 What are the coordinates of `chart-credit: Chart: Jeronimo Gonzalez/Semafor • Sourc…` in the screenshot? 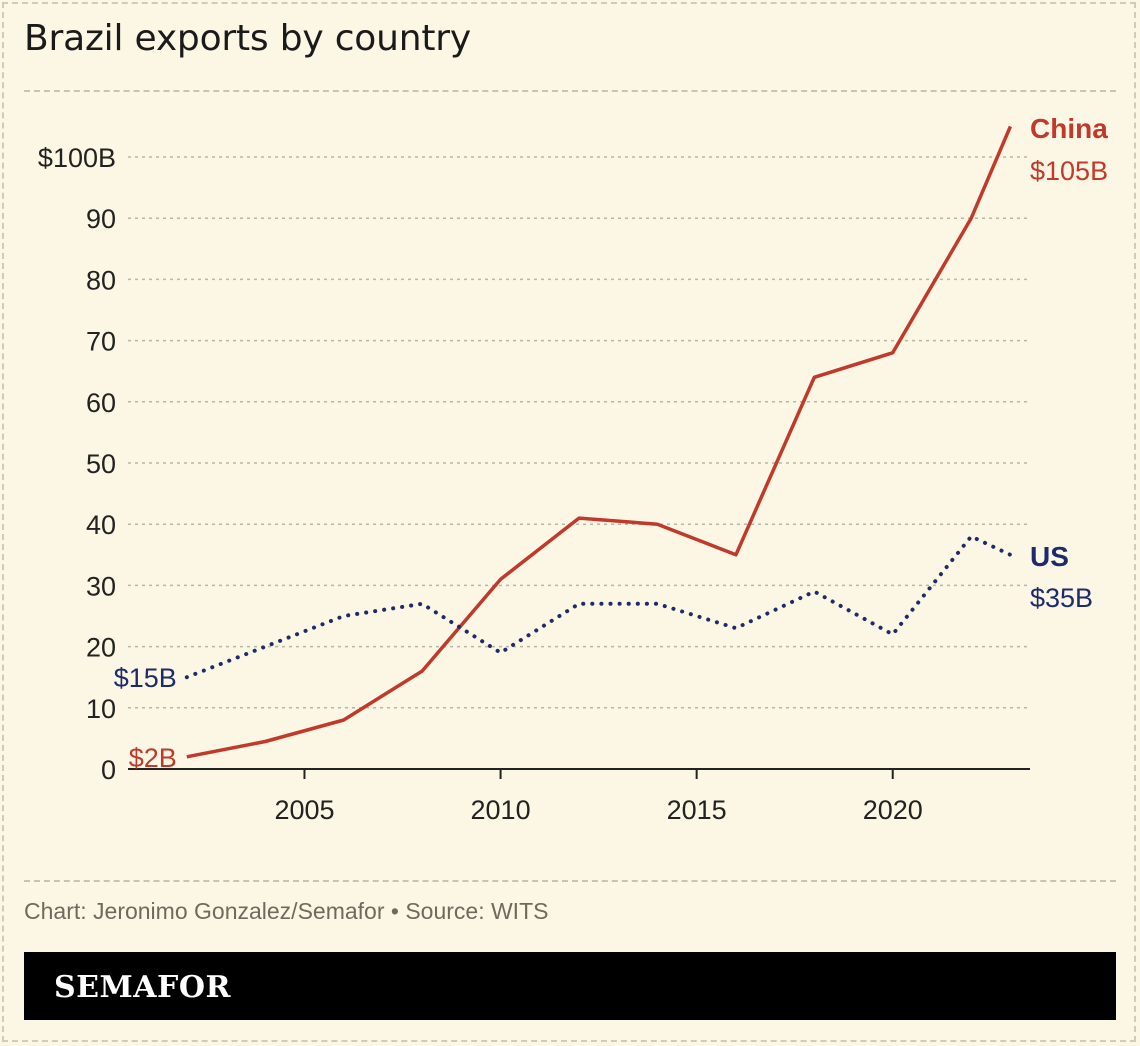 It's located at (286, 911).